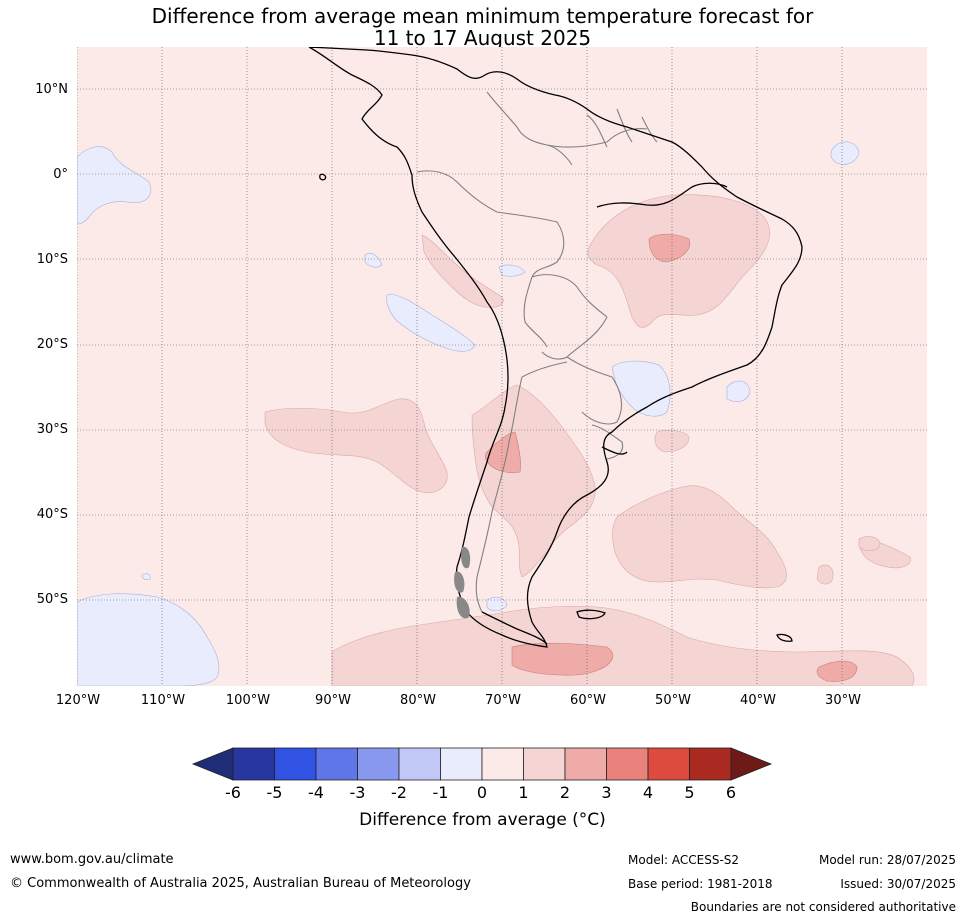 The width and height of the screenshot is (965, 919). I want to click on lon-label-90w: 90°W, so click(333, 700).